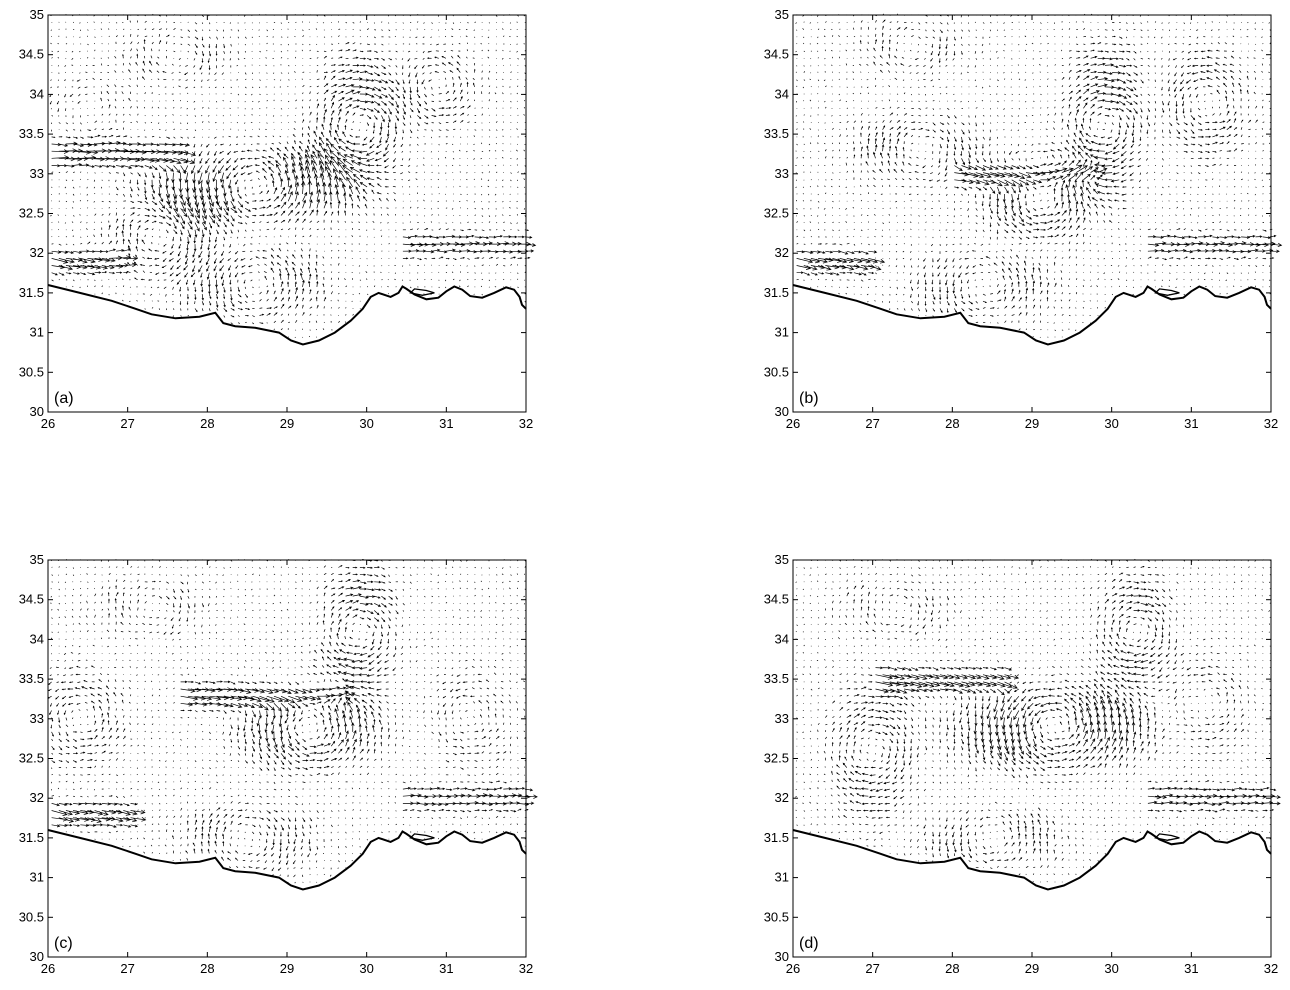  Describe the element at coordinates (809, 398) in the screenshot. I see `panel-label: (b)` at that location.